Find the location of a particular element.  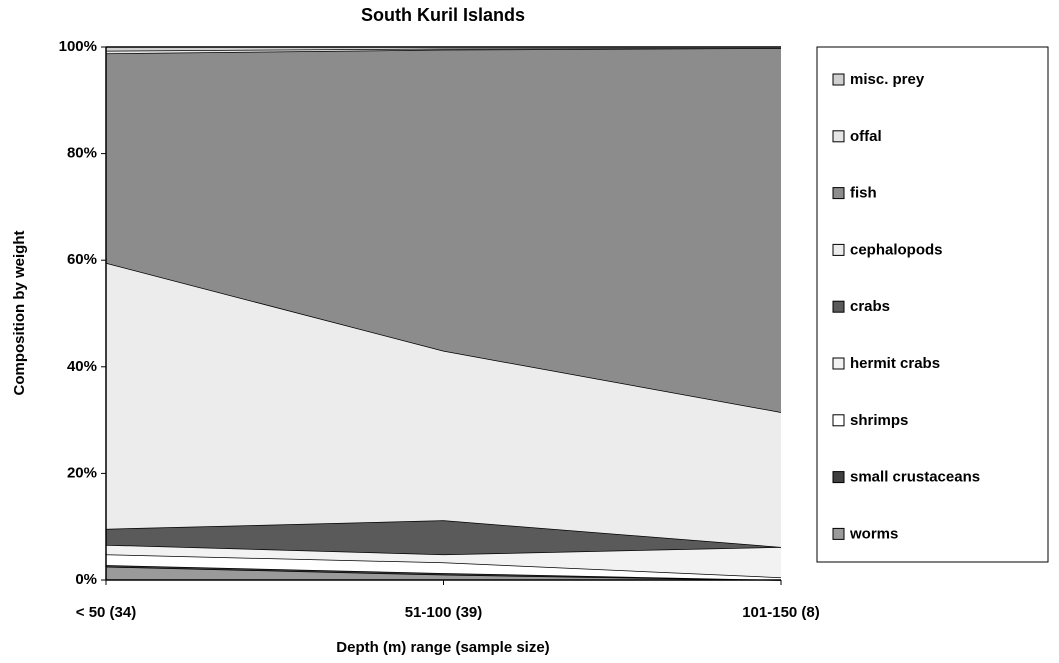

x-tick-label: 101-150 (8) is located at coordinates (781, 612).